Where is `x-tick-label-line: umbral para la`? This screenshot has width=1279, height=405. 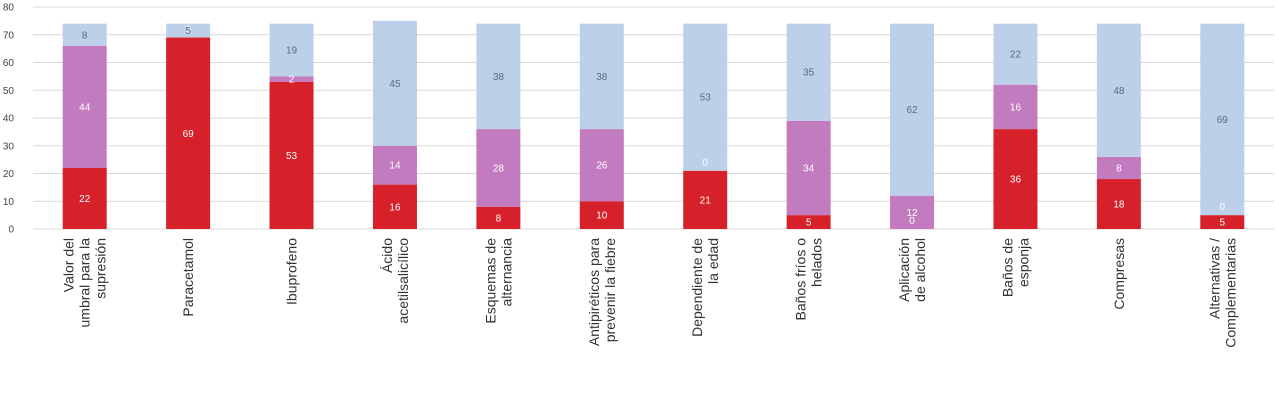
x-tick-label-line: umbral para la is located at coordinates (85, 283).